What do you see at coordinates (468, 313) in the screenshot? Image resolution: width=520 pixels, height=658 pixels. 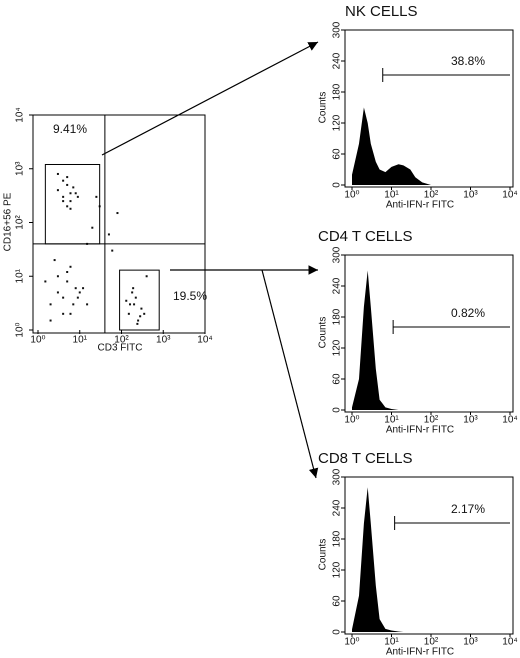 I see `gate-label: 0.82%` at bounding box center [468, 313].